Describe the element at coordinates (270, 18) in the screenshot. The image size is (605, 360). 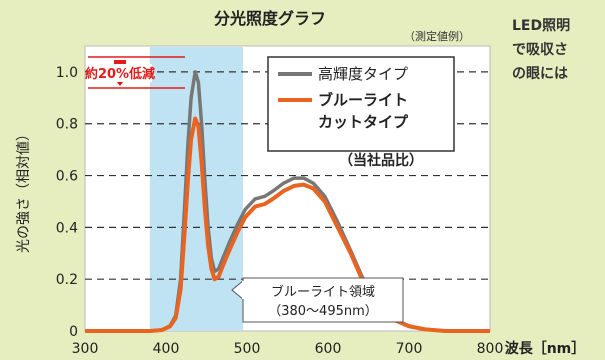
I see `chart-title: 分光照度グラフ` at that location.